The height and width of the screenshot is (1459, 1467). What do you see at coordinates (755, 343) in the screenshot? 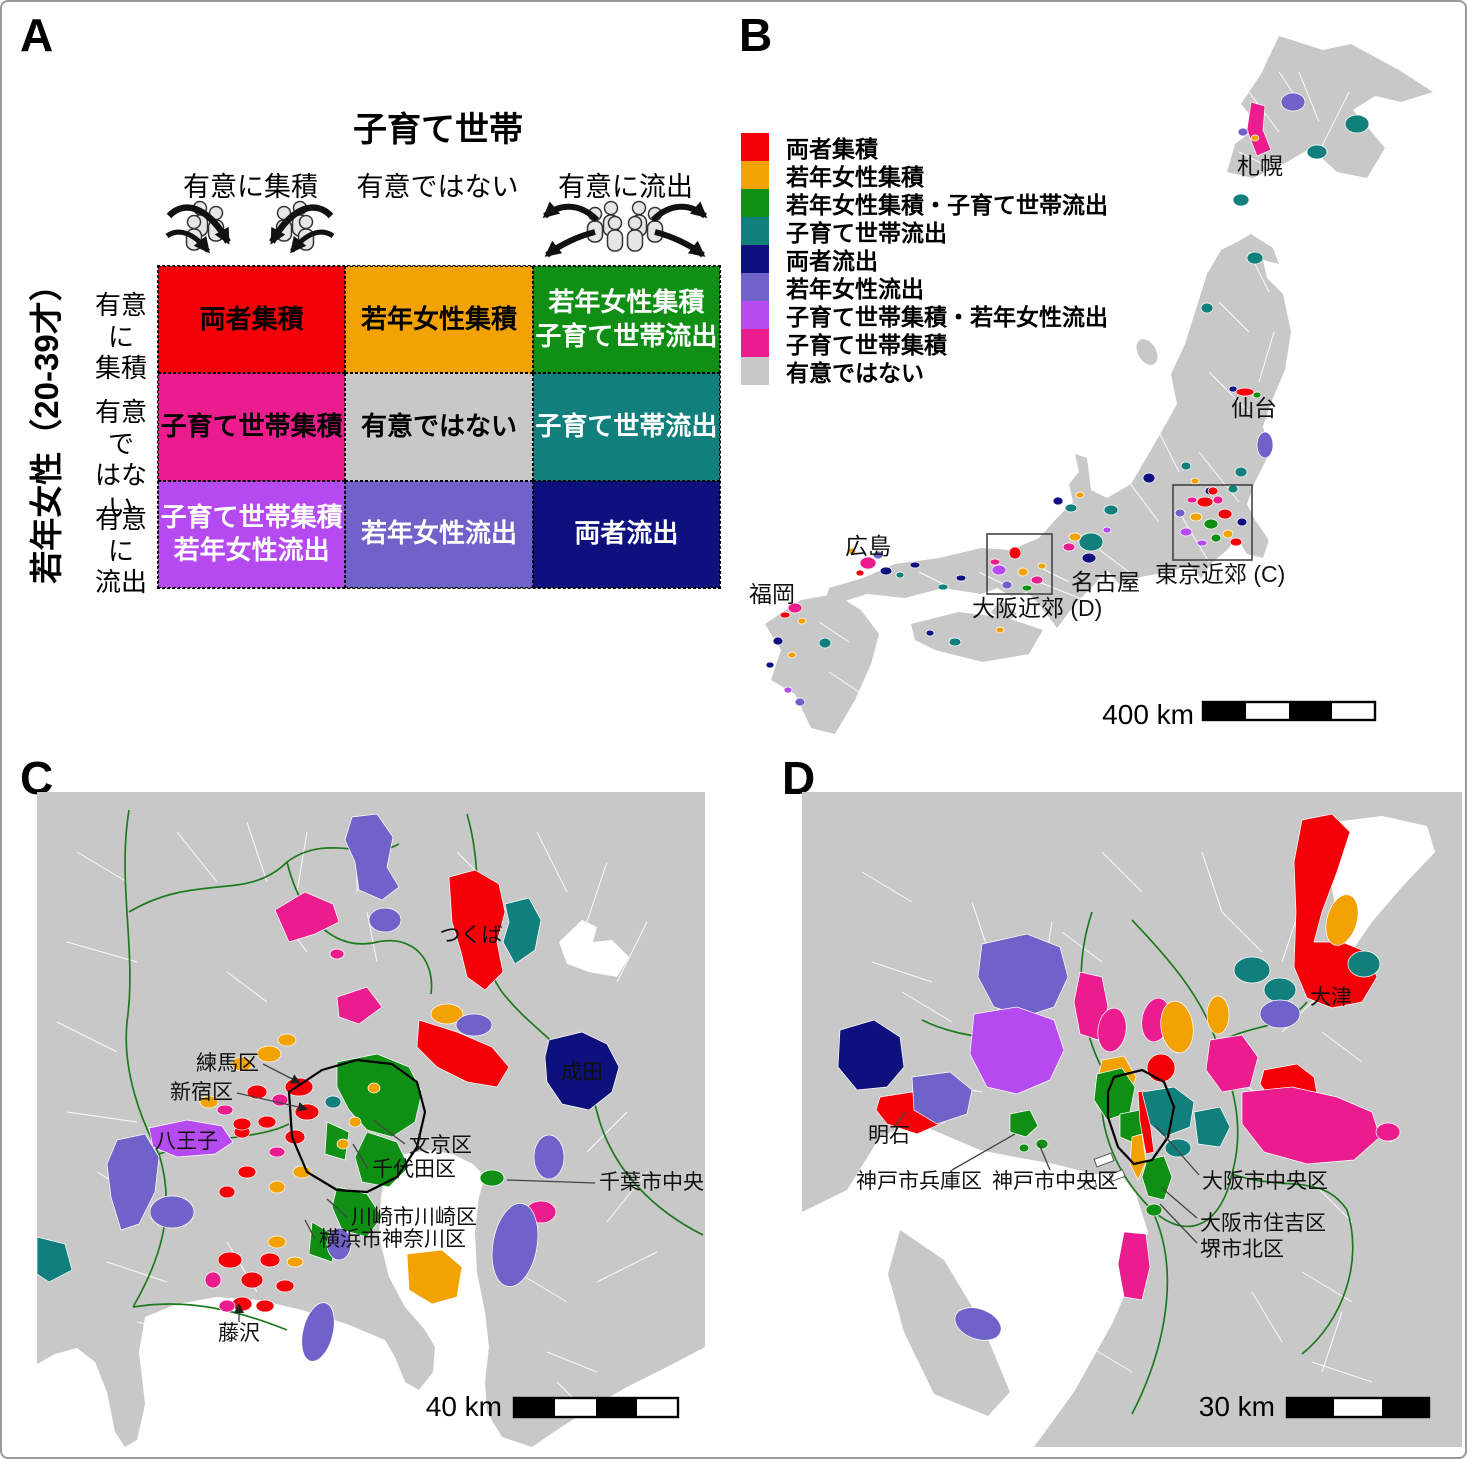
I see `legend-swatch-magenta` at bounding box center [755, 343].